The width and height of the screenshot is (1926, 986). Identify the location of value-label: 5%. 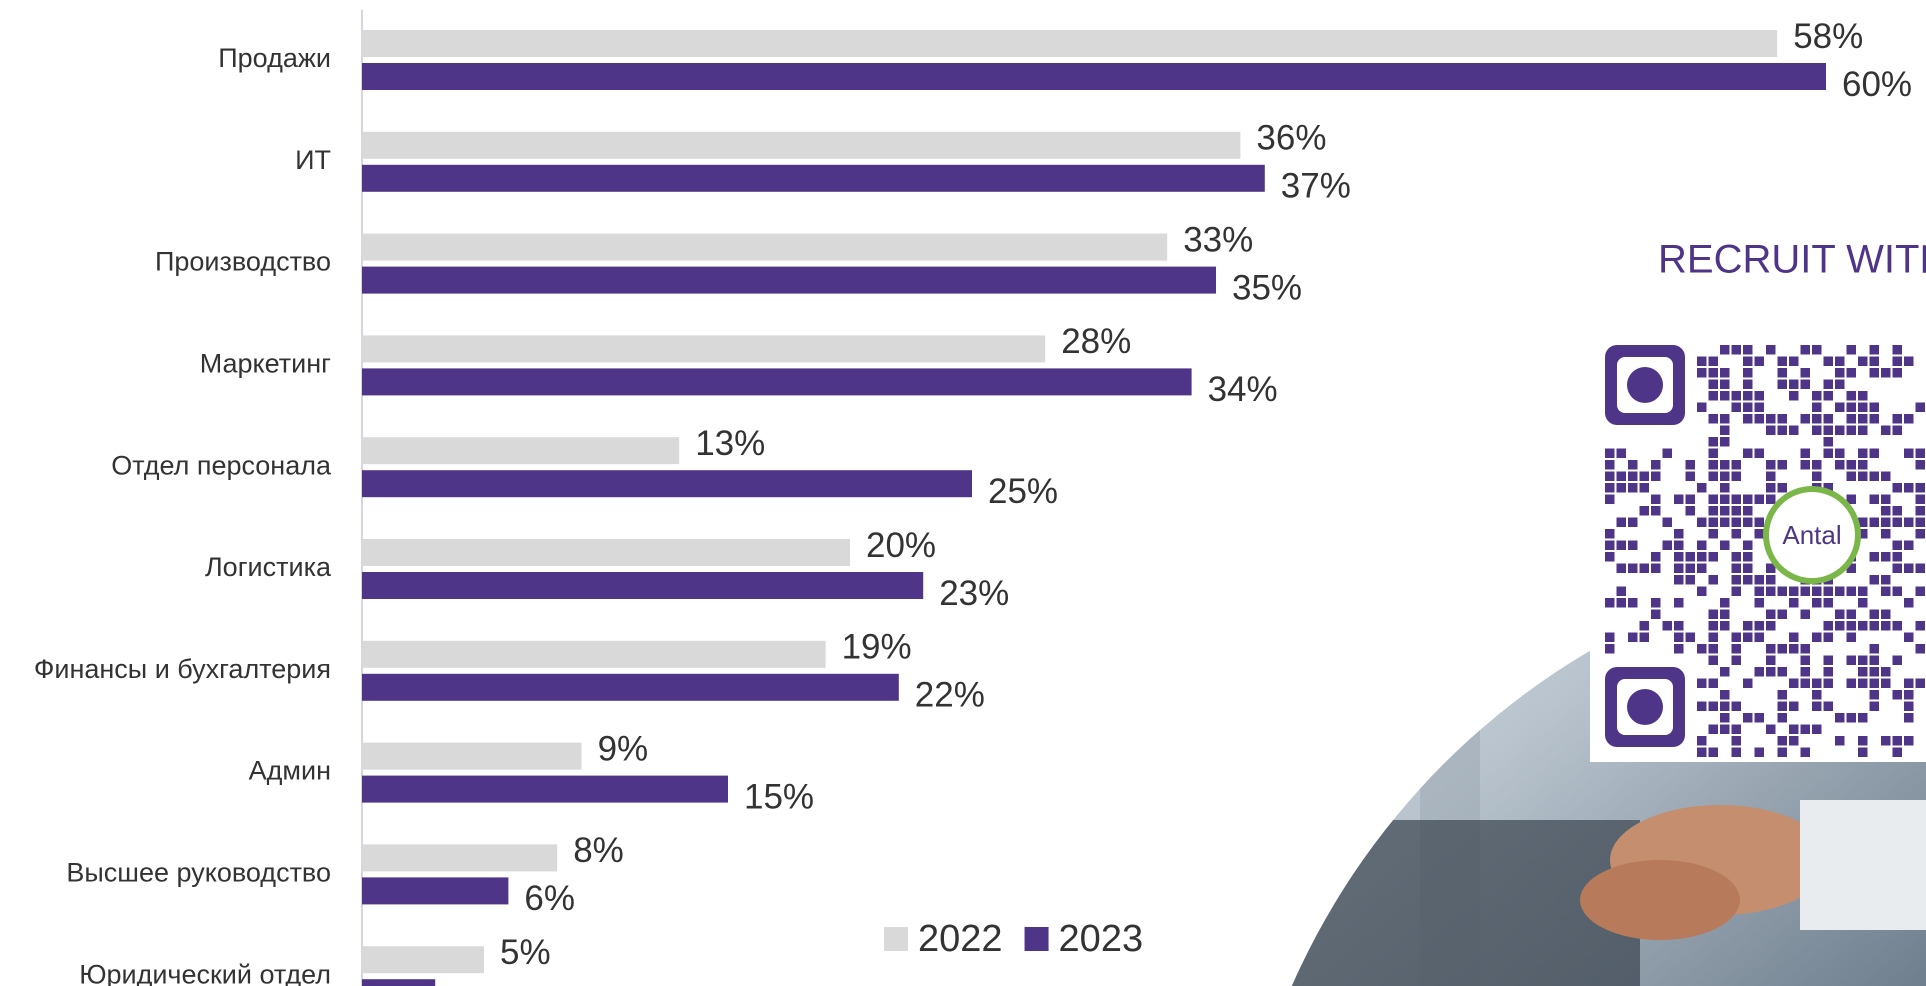
(525, 952).